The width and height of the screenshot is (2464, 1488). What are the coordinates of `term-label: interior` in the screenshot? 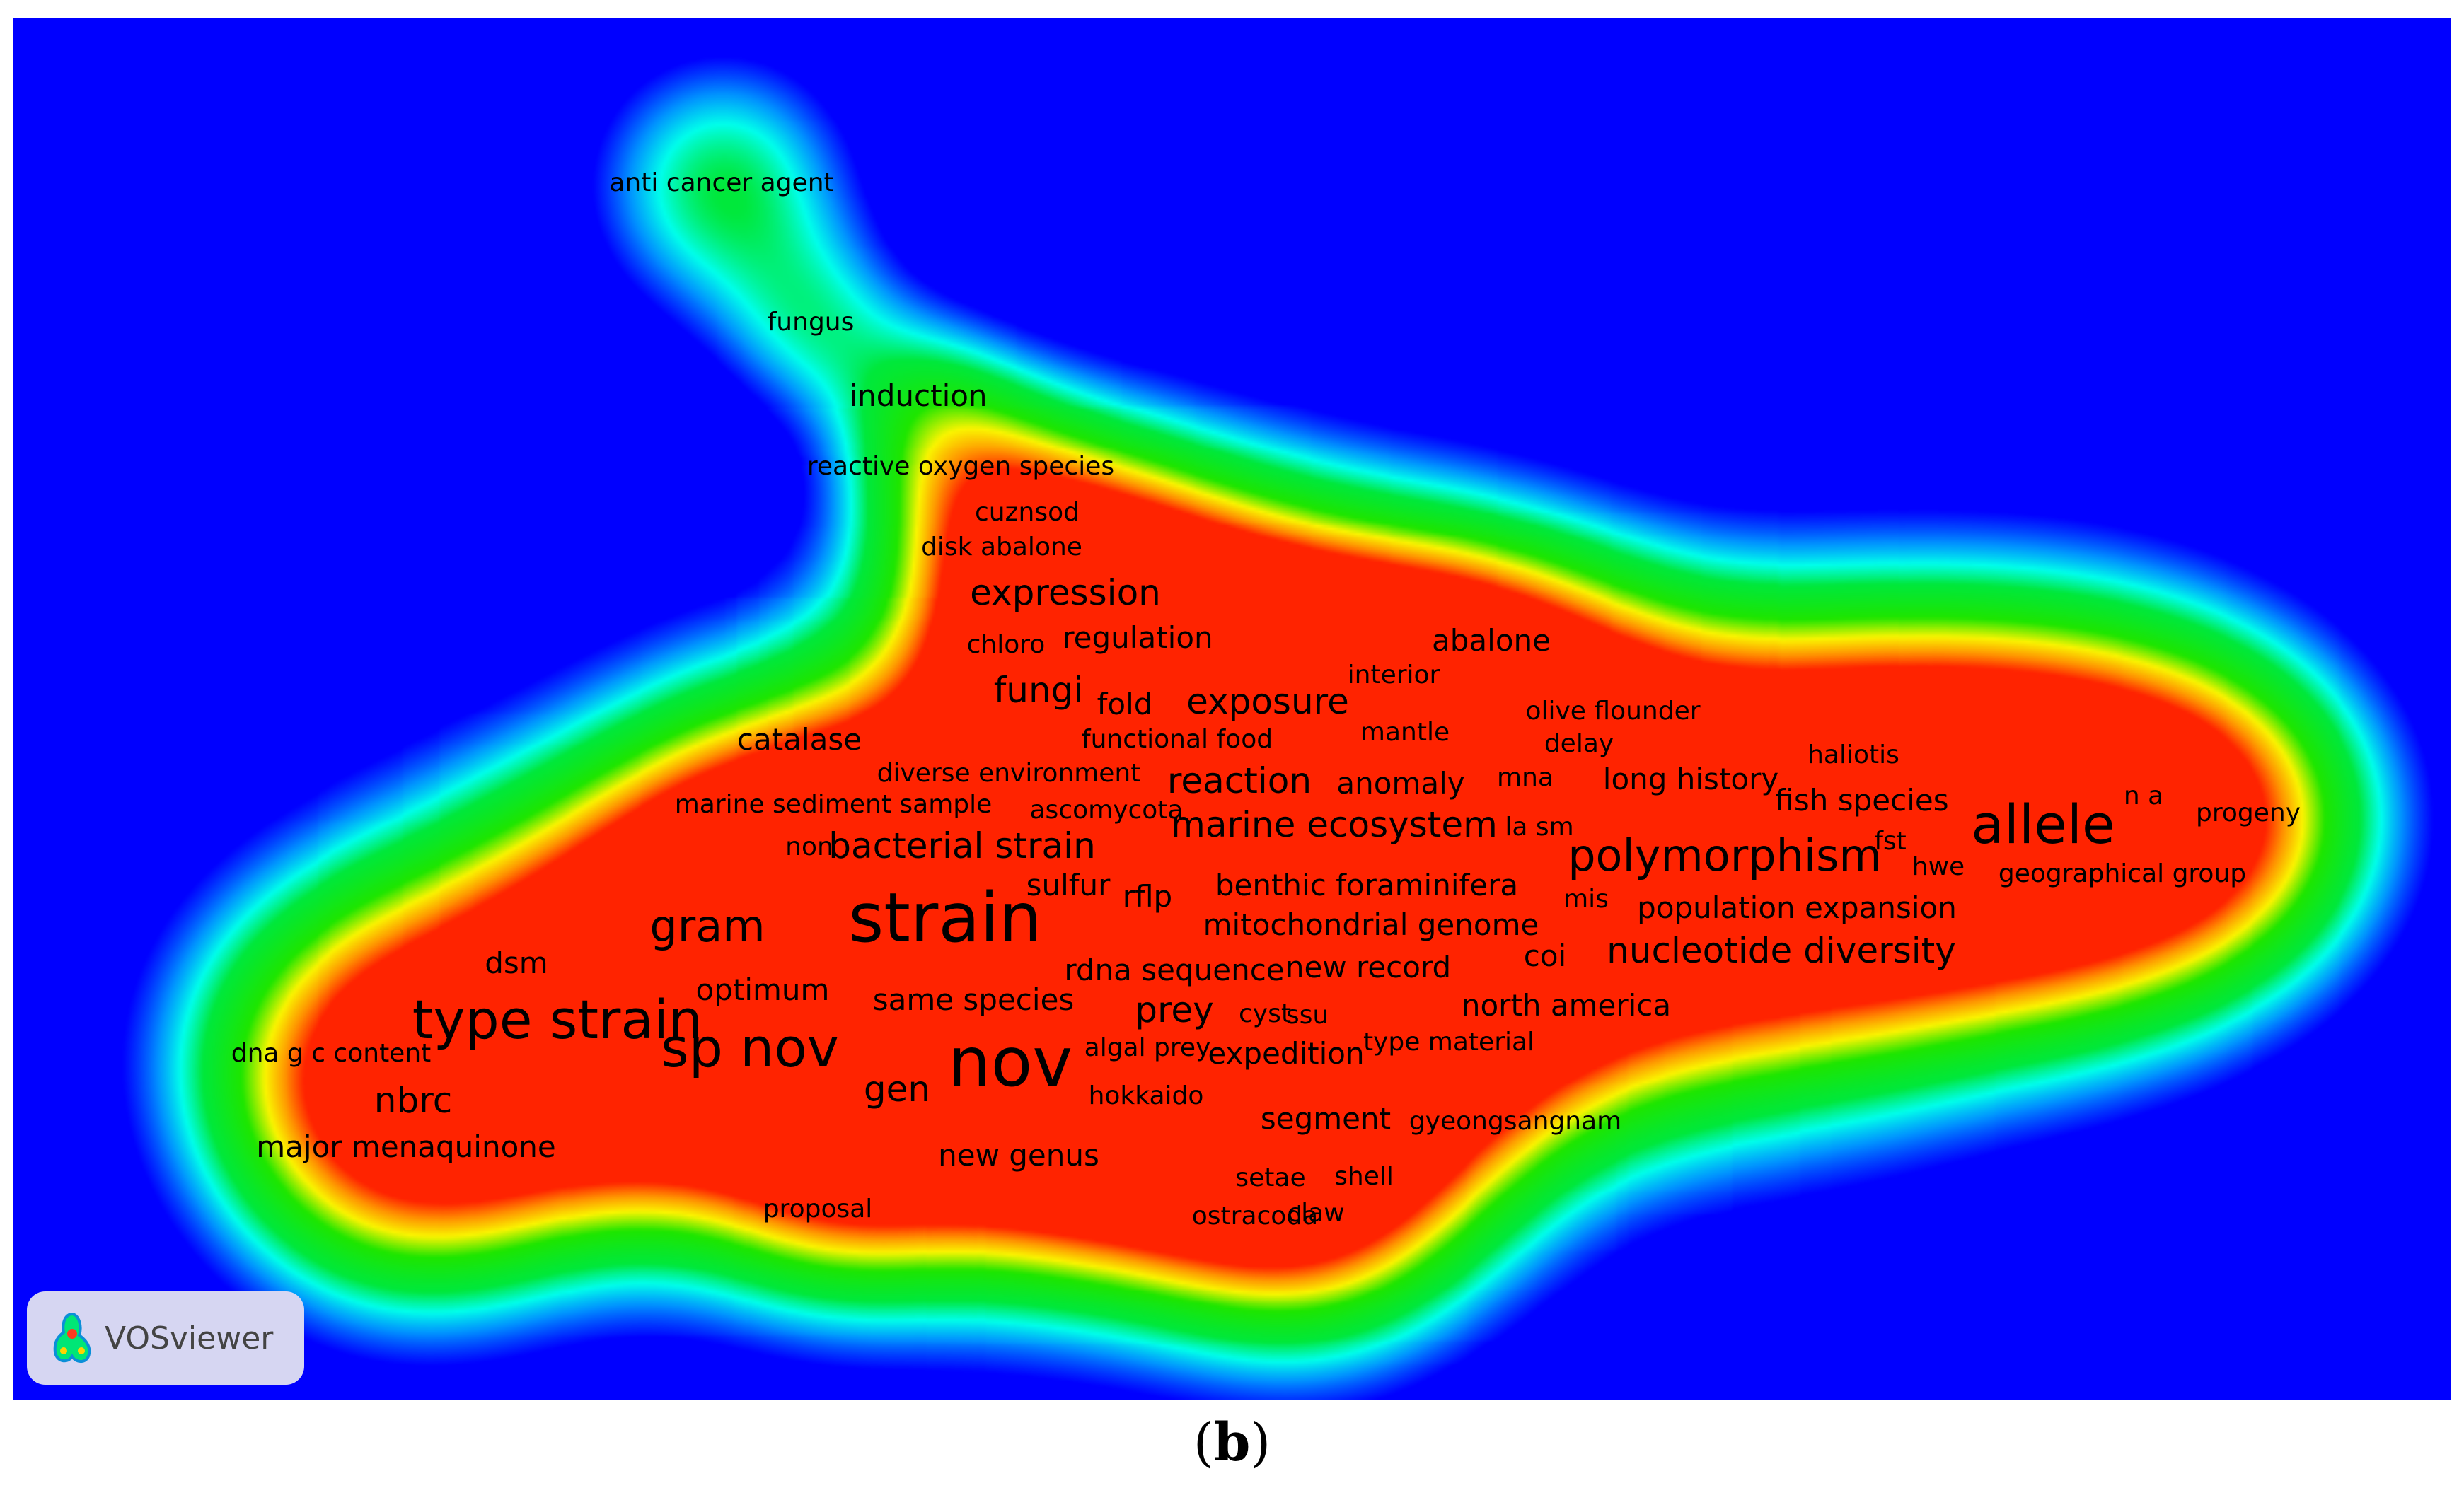 It's located at (1393, 676).